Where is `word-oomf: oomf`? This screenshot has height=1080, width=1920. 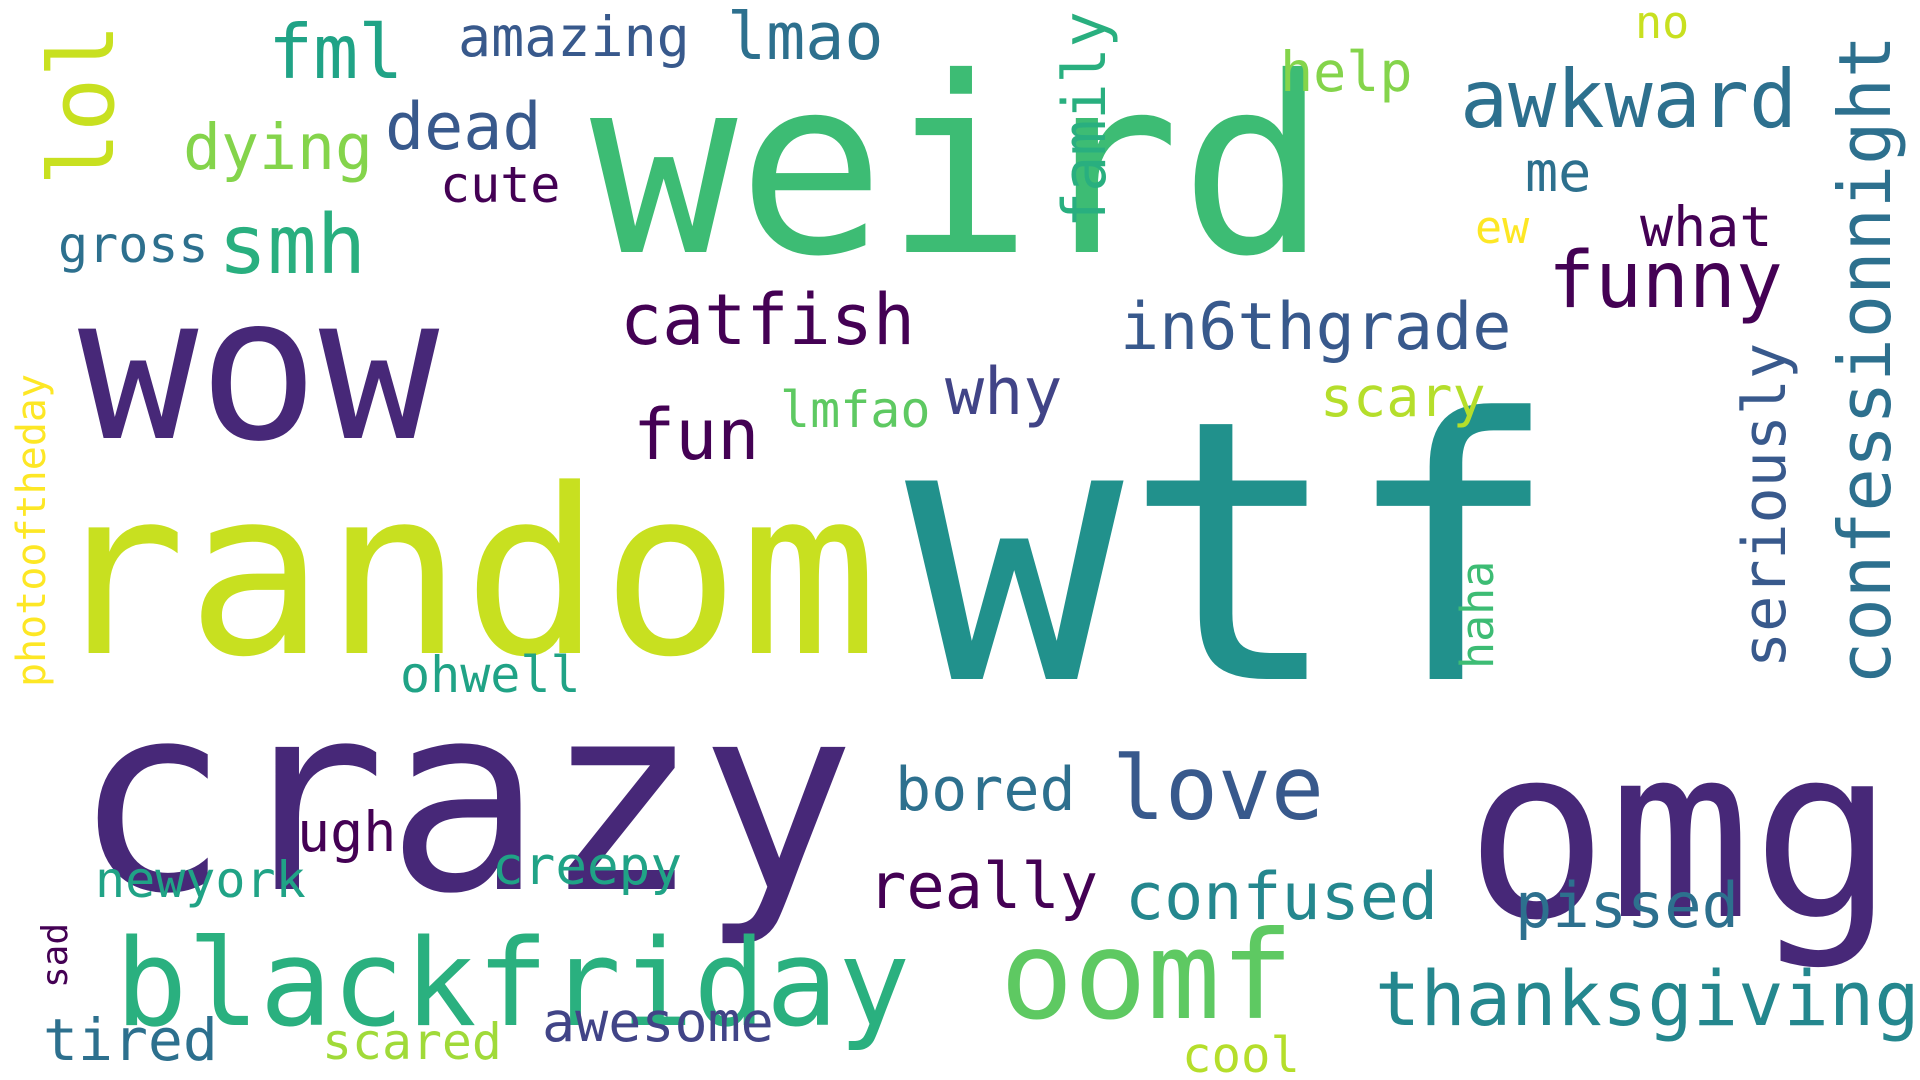 word-oomf: oomf is located at coordinates (1147, 976).